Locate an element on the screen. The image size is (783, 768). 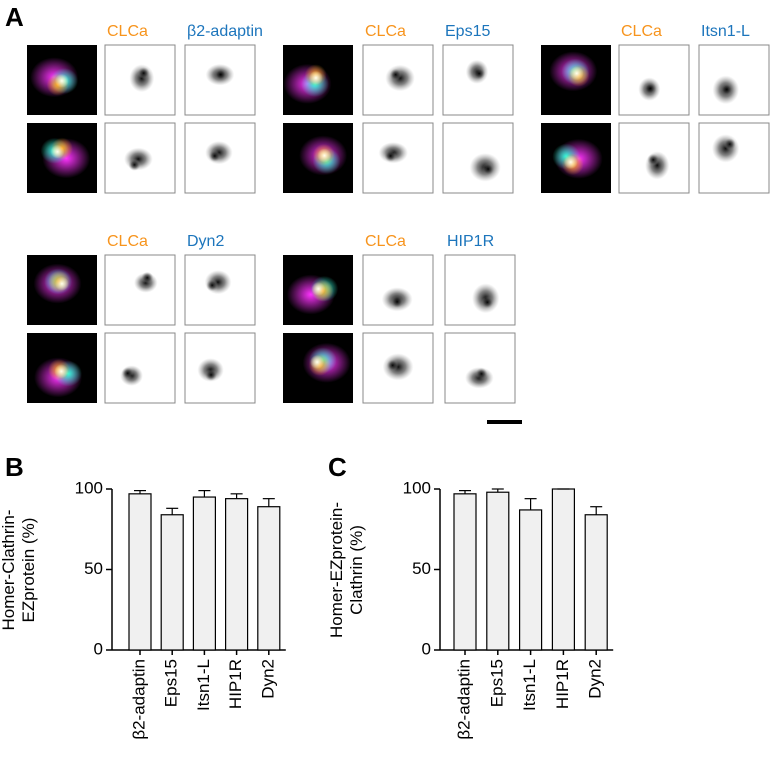
channel-label: Dyn2 is located at coordinates (206, 241).